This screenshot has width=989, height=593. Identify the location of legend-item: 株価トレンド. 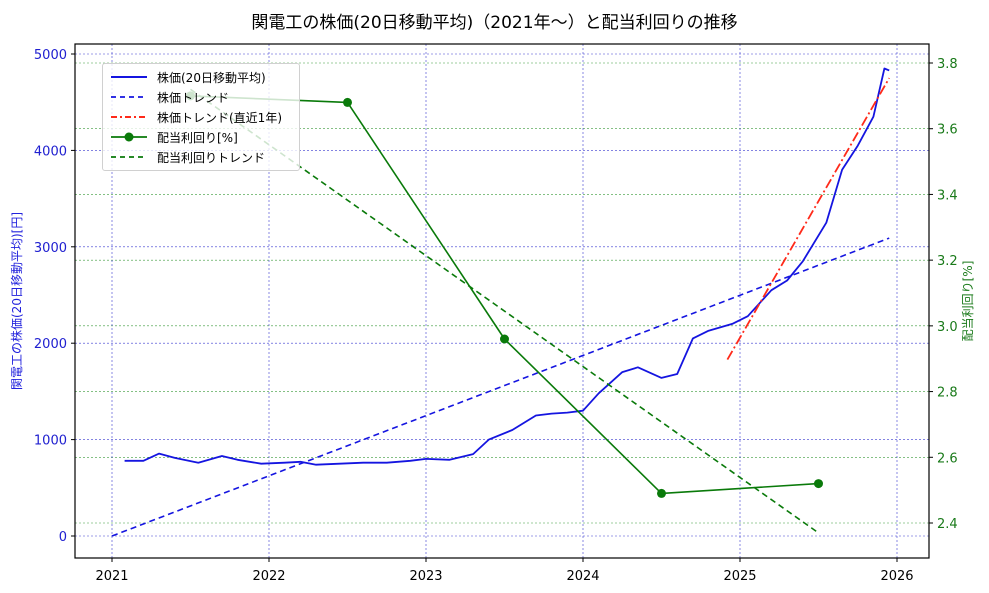
(166, 97).